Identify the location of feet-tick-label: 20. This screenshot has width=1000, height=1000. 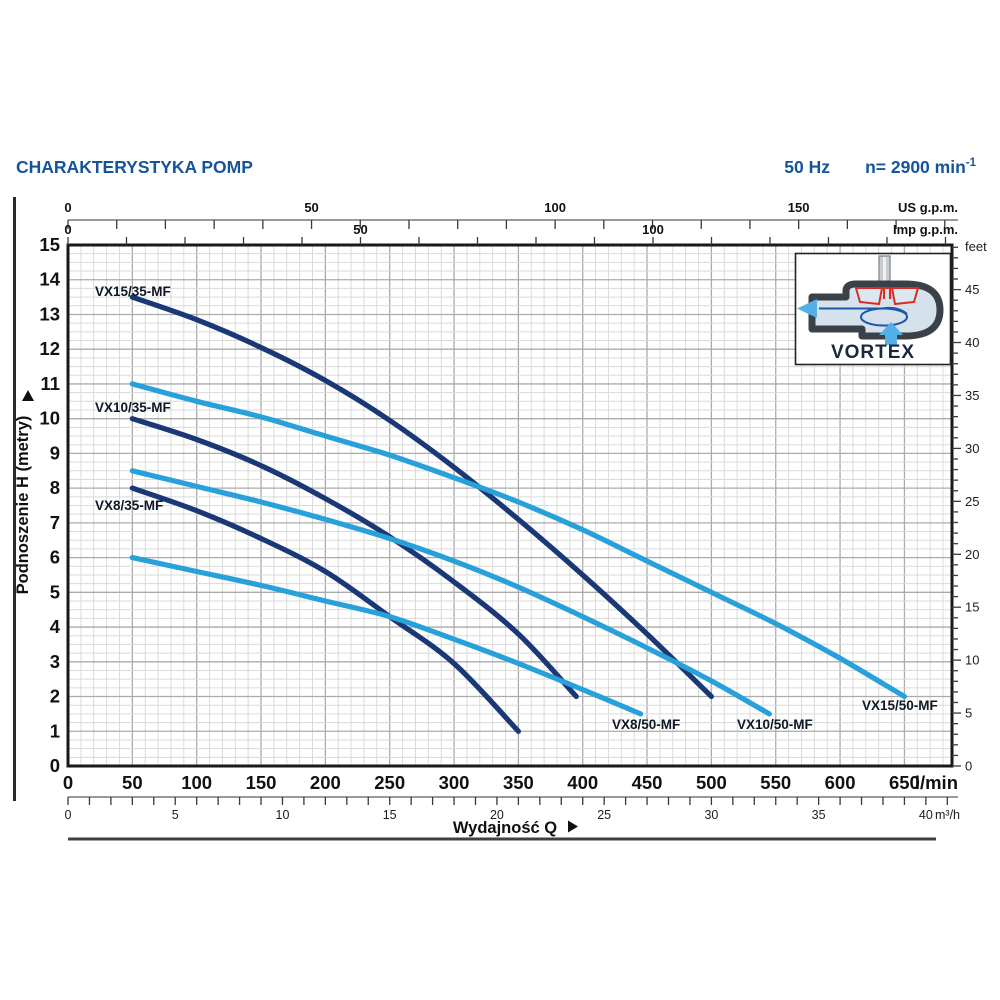
(972, 554).